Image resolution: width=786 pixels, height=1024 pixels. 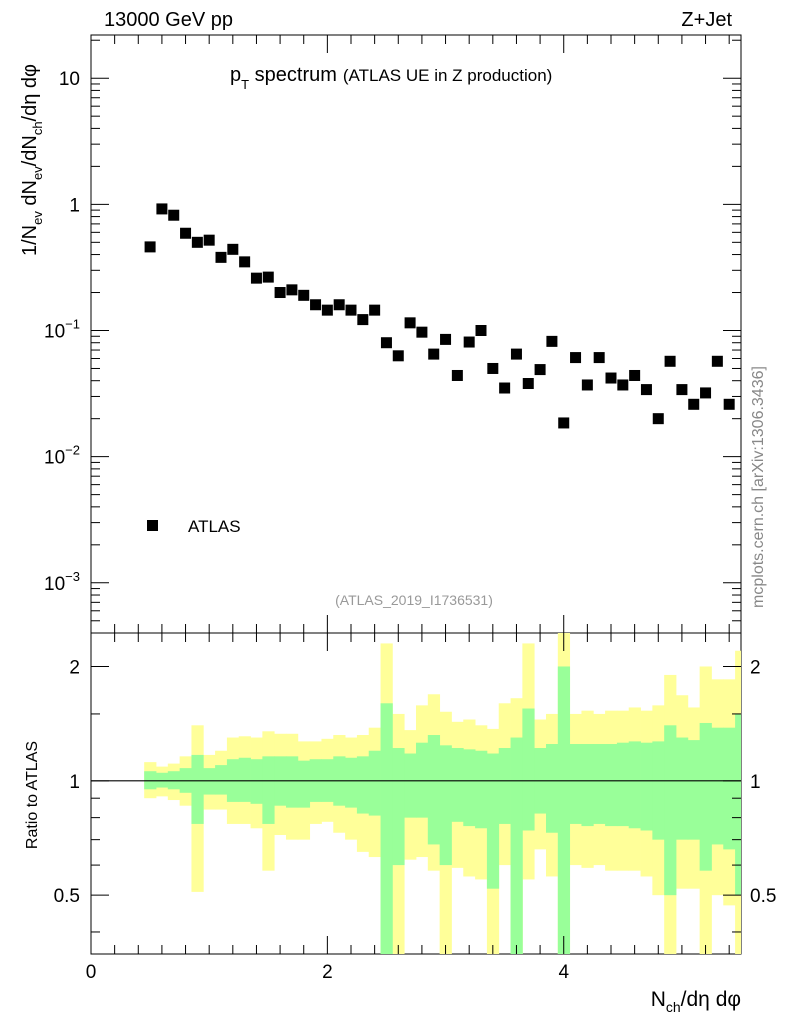 I want to click on main-y-tick-labels: 10⁻³ 10⁻² 10⁻¹ 1 10, so click(x=62, y=332).